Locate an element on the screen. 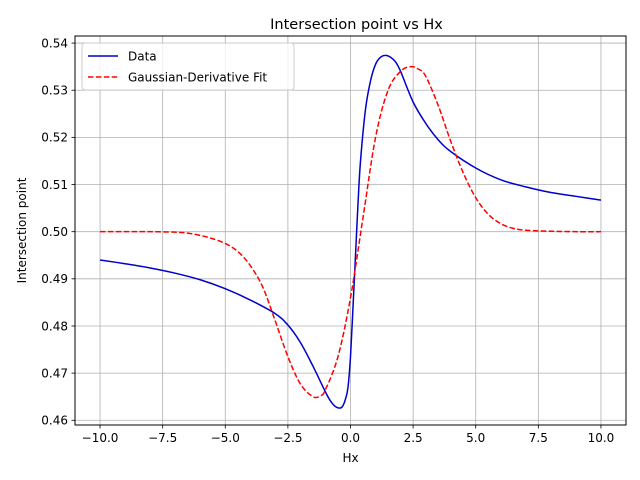  x-tick-label: −10.0 is located at coordinates (100, 438).